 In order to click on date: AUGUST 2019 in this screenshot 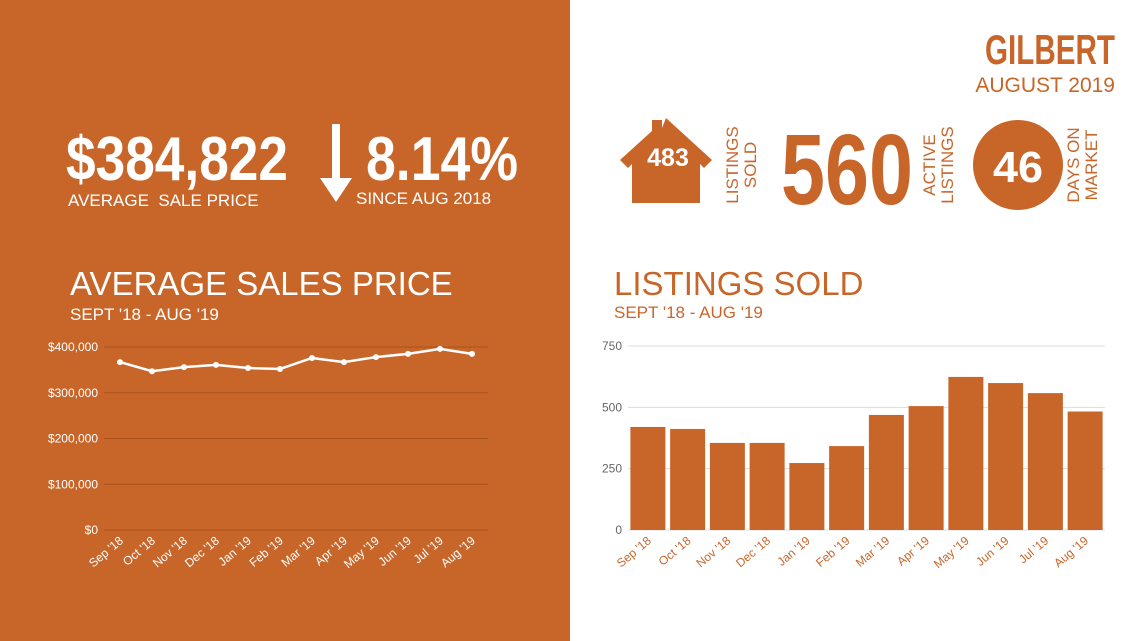, I will do `click(1045, 85)`.